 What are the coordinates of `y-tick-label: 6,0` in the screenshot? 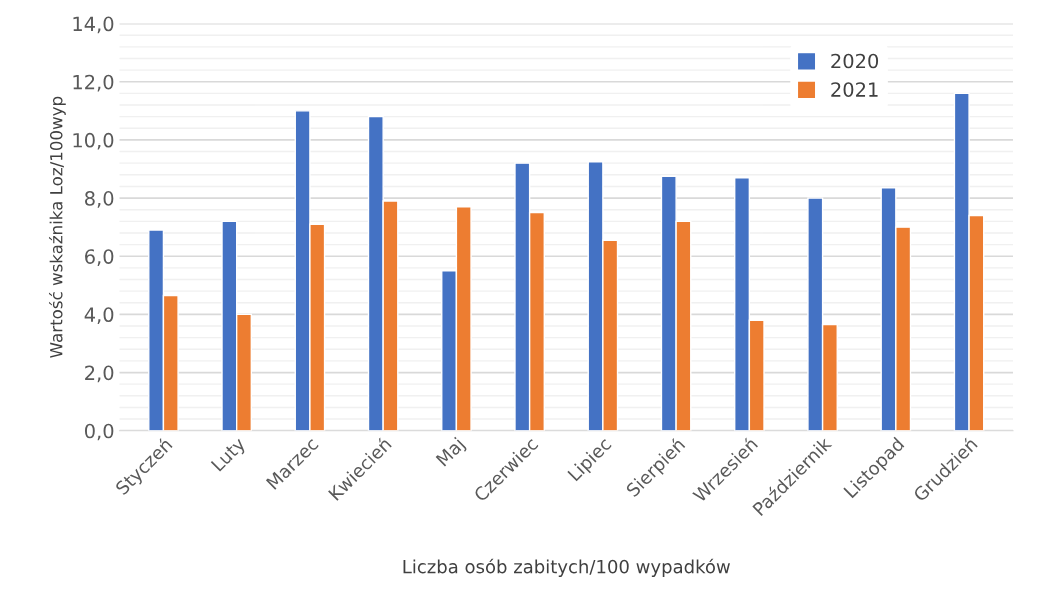 It's located at (99, 257).